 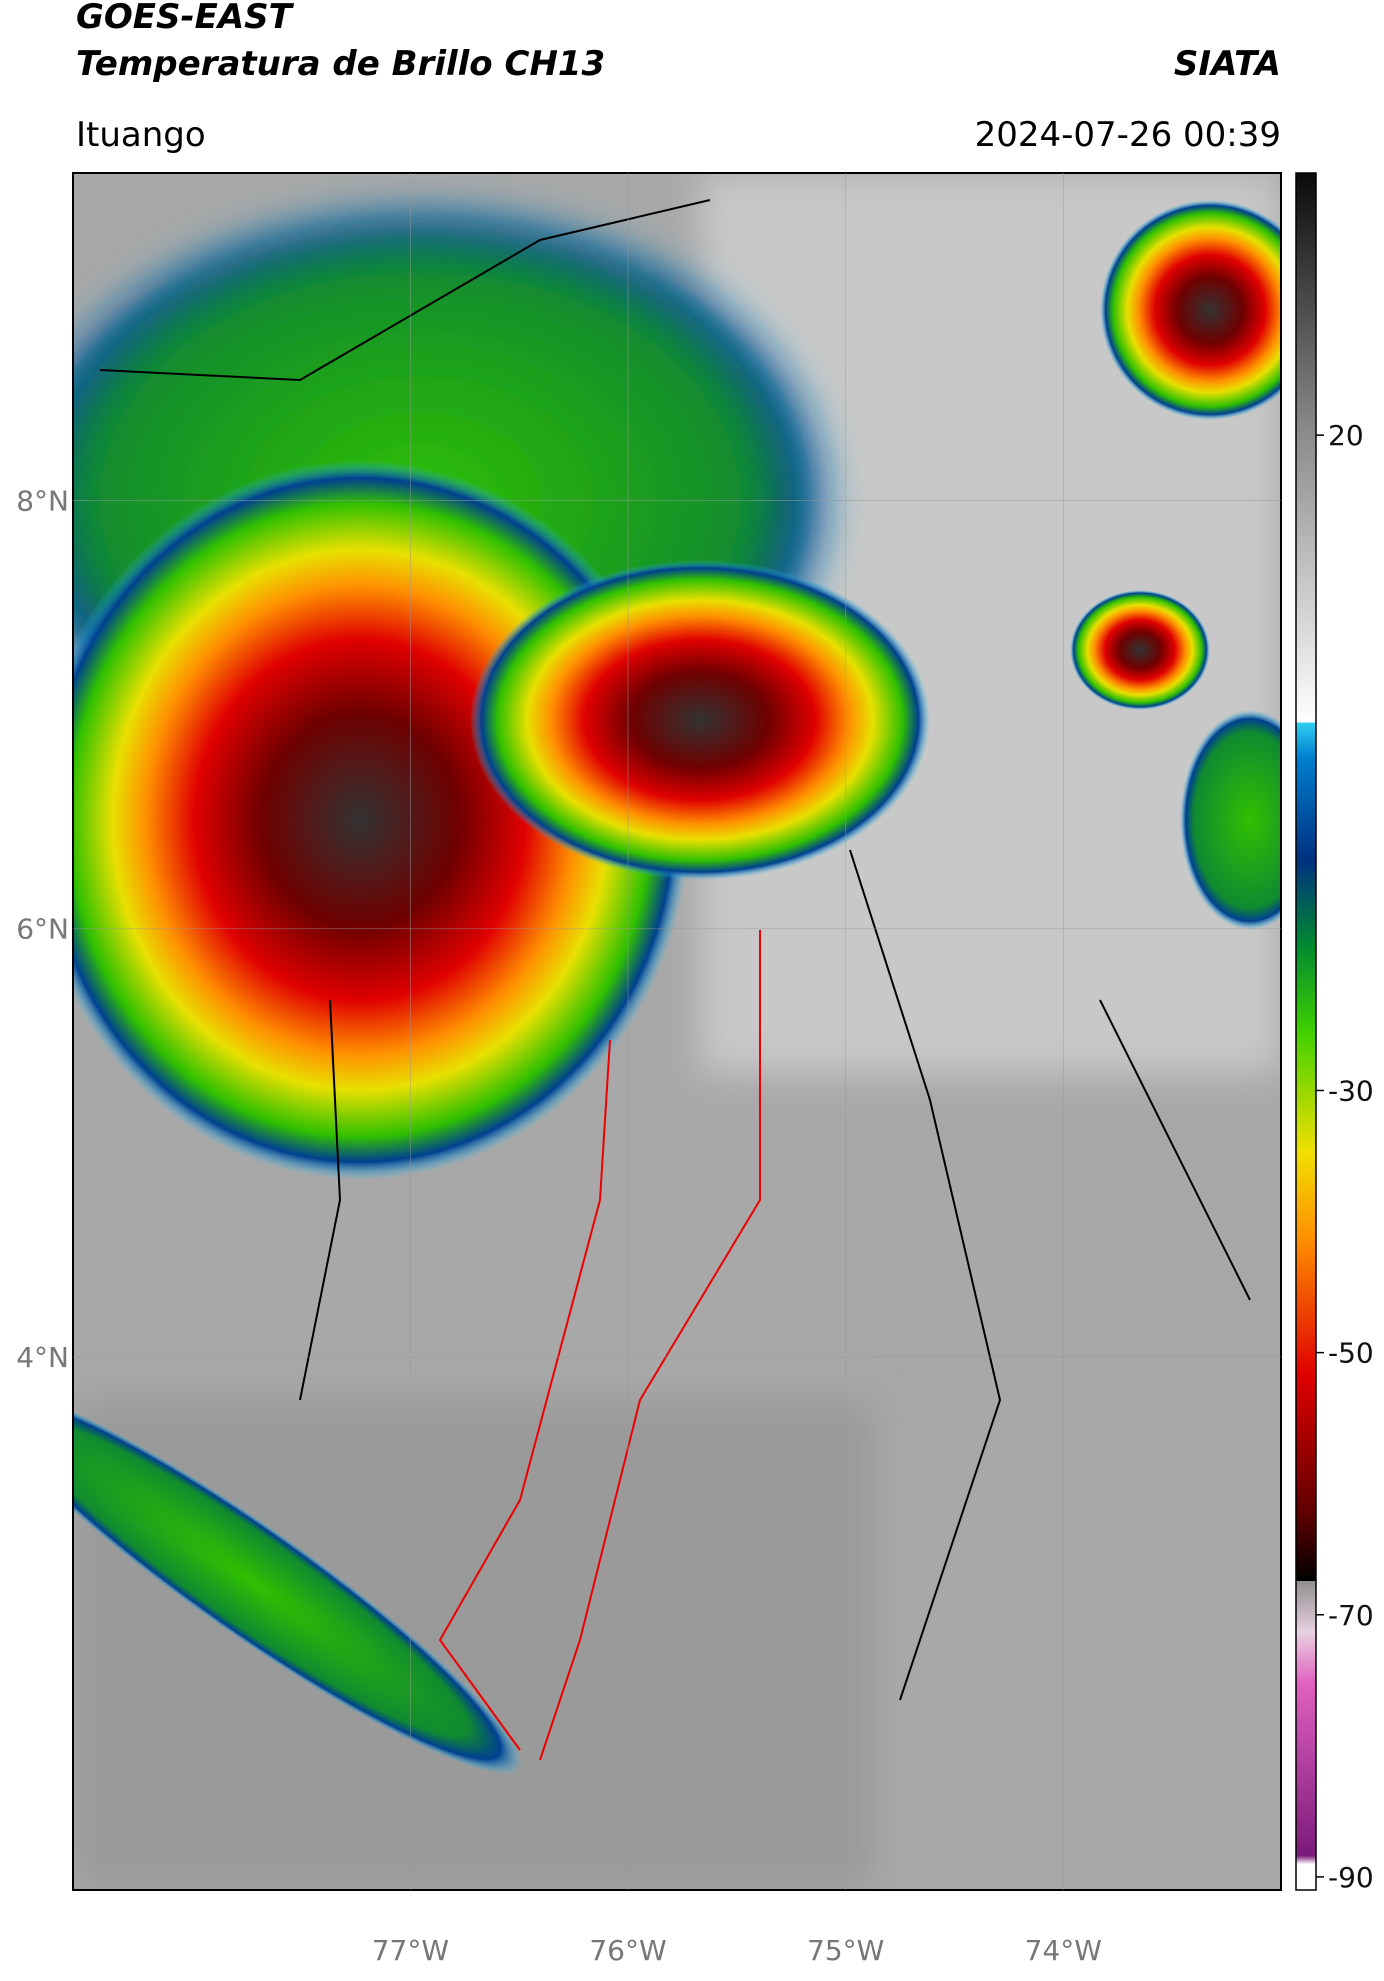 I want to click on datetime: 2024-07-26 00:39, so click(x=1128, y=135).